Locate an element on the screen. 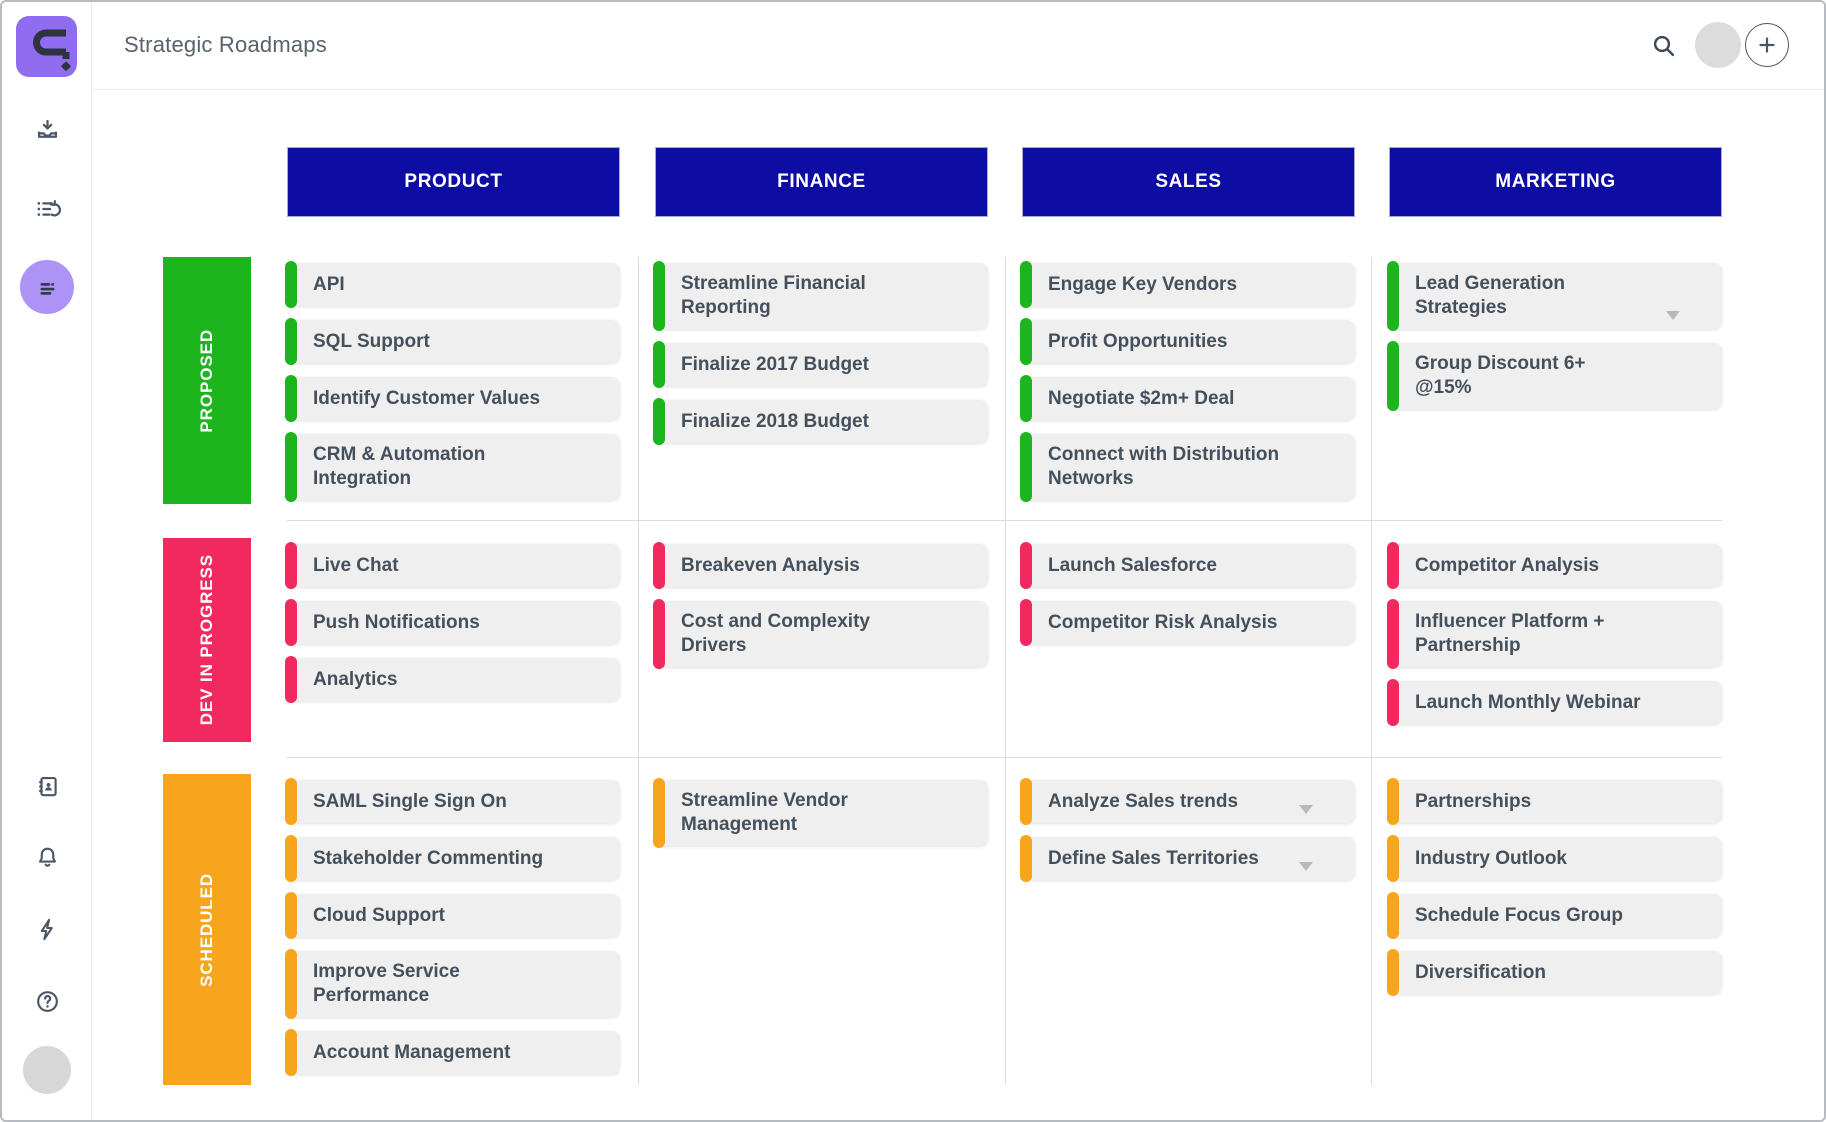 The height and width of the screenshot is (1122, 1826). roadmap-item-card: Streamline Financial Reporting is located at coordinates (820, 296).